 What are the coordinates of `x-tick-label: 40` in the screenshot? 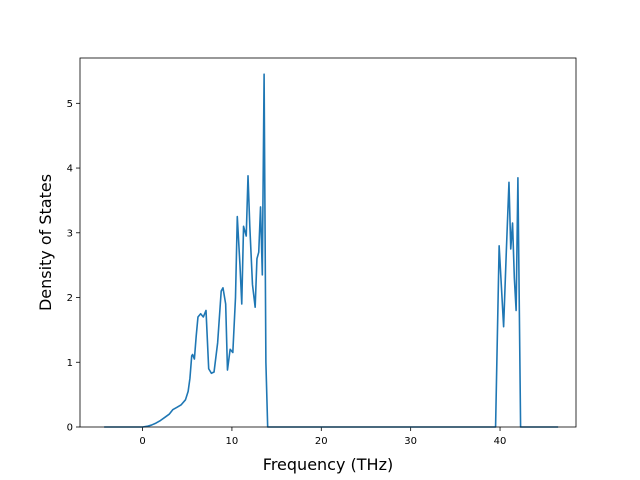 It's located at (500, 441).